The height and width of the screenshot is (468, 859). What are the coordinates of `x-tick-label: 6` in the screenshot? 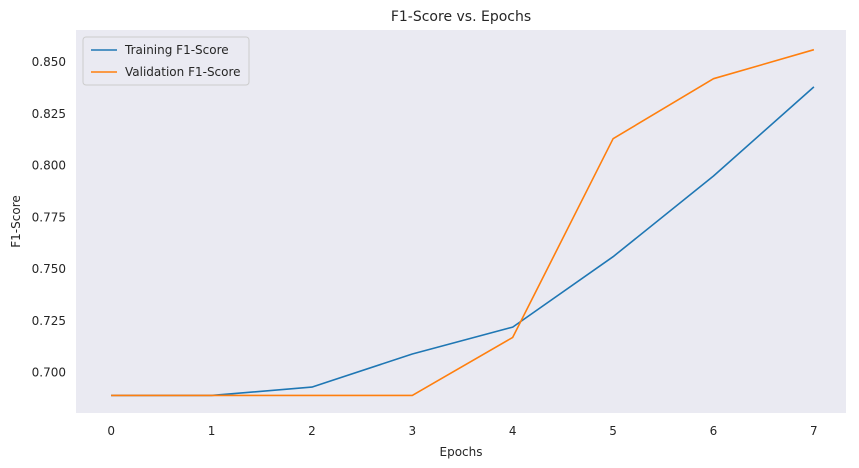 It's located at (714, 431).